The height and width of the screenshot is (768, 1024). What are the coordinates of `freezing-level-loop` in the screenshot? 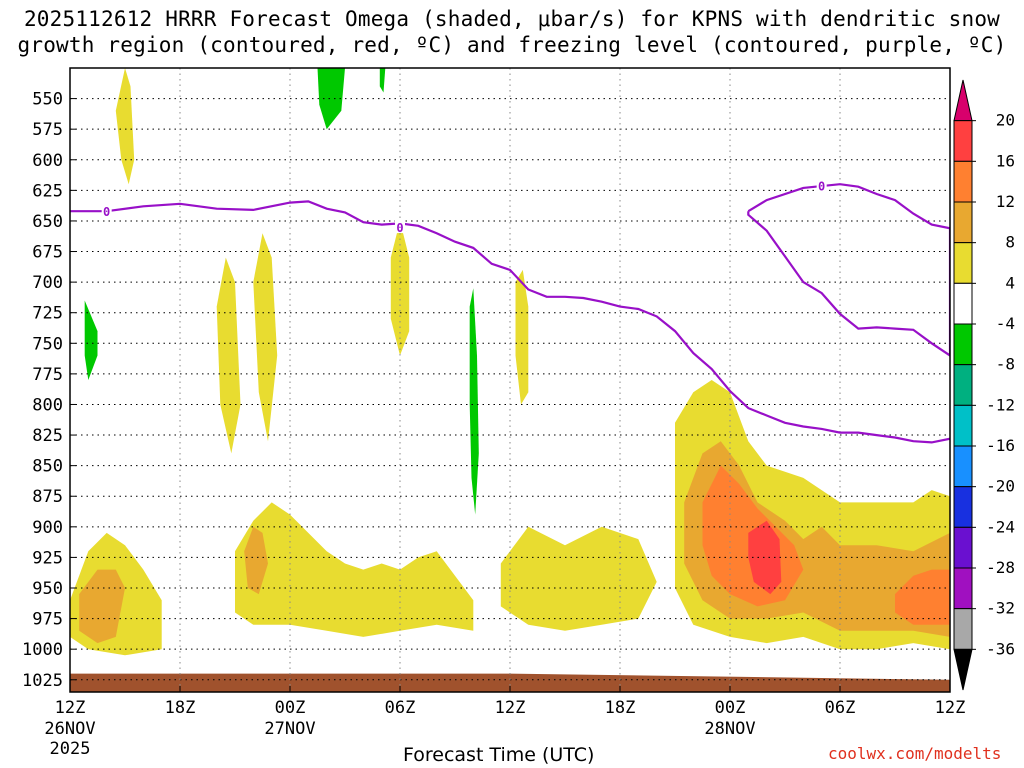 It's located at (848, 270).